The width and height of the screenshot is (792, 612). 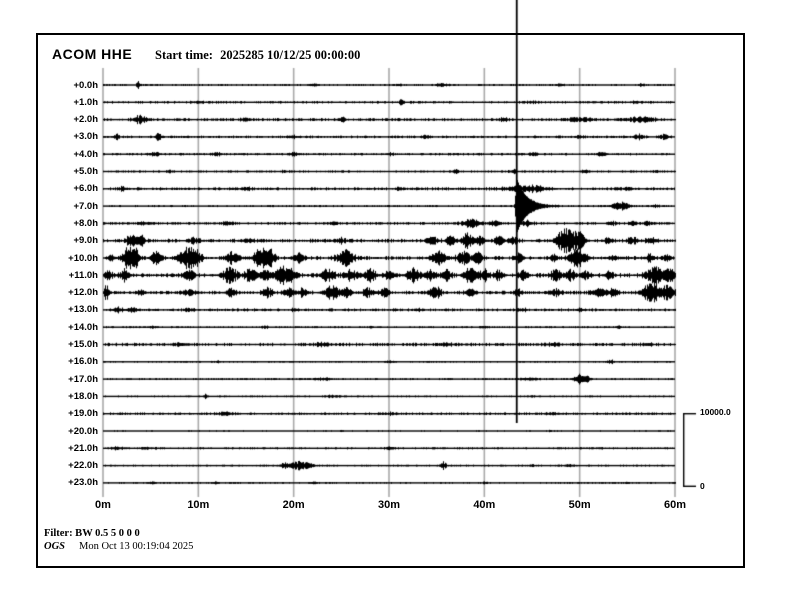 What do you see at coordinates (83, 327) in the screenshot?
I see `hour-label: +14.0h` at bounding box center [83, 327].